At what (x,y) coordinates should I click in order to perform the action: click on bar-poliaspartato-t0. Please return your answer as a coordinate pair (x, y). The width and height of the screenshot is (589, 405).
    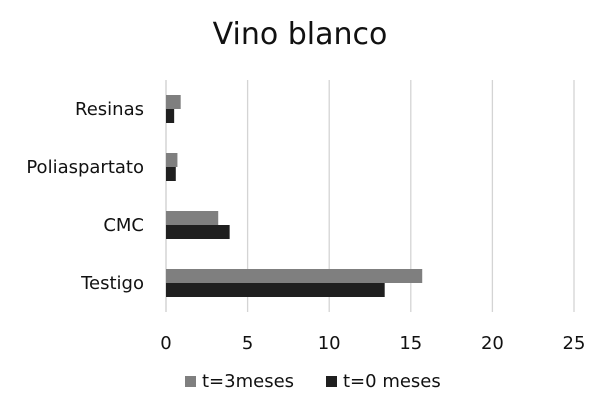
    Looking at the image, I should click on (171, 174).